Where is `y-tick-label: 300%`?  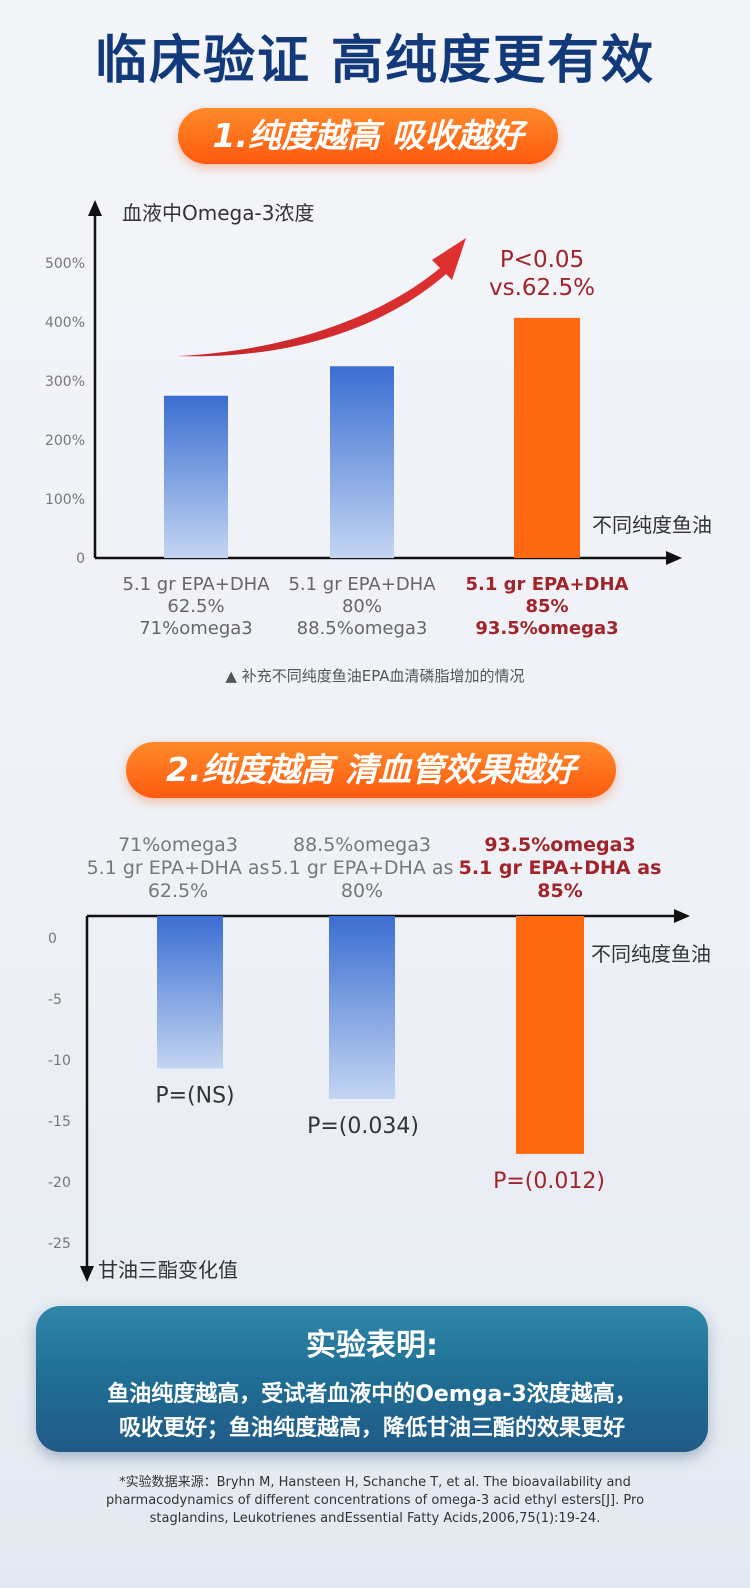 y-tick-label: 300% is located at coordinates (65, 382).